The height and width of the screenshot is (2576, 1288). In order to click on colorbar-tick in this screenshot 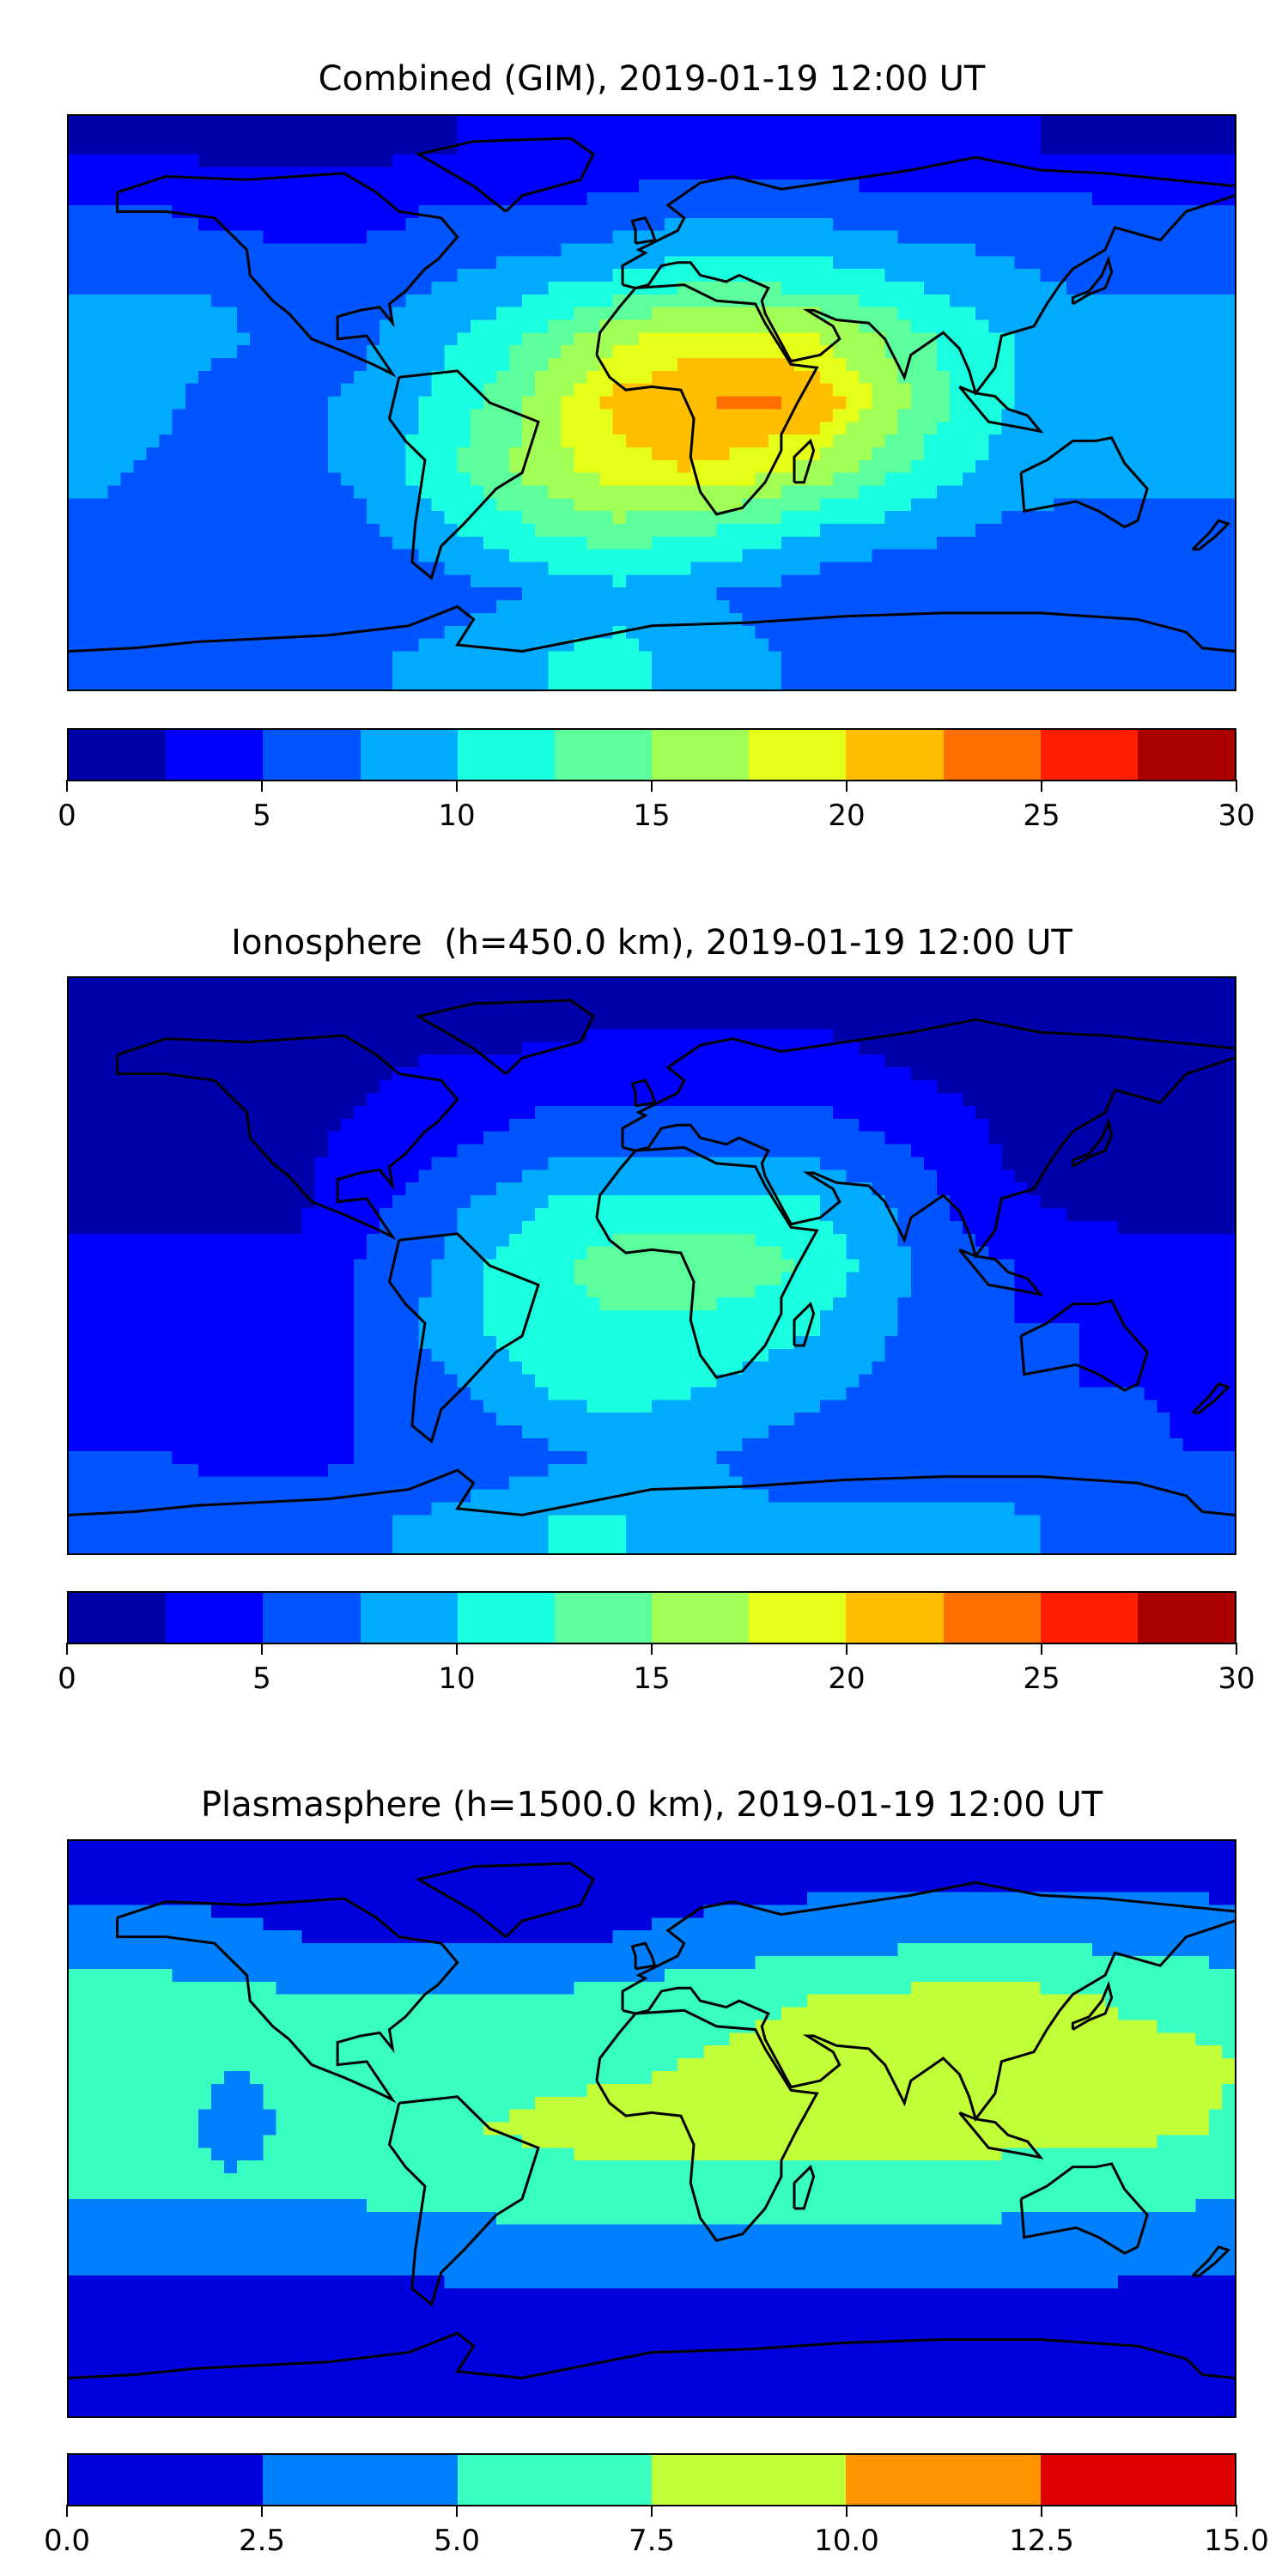, I will do `click(1041, 786)`.